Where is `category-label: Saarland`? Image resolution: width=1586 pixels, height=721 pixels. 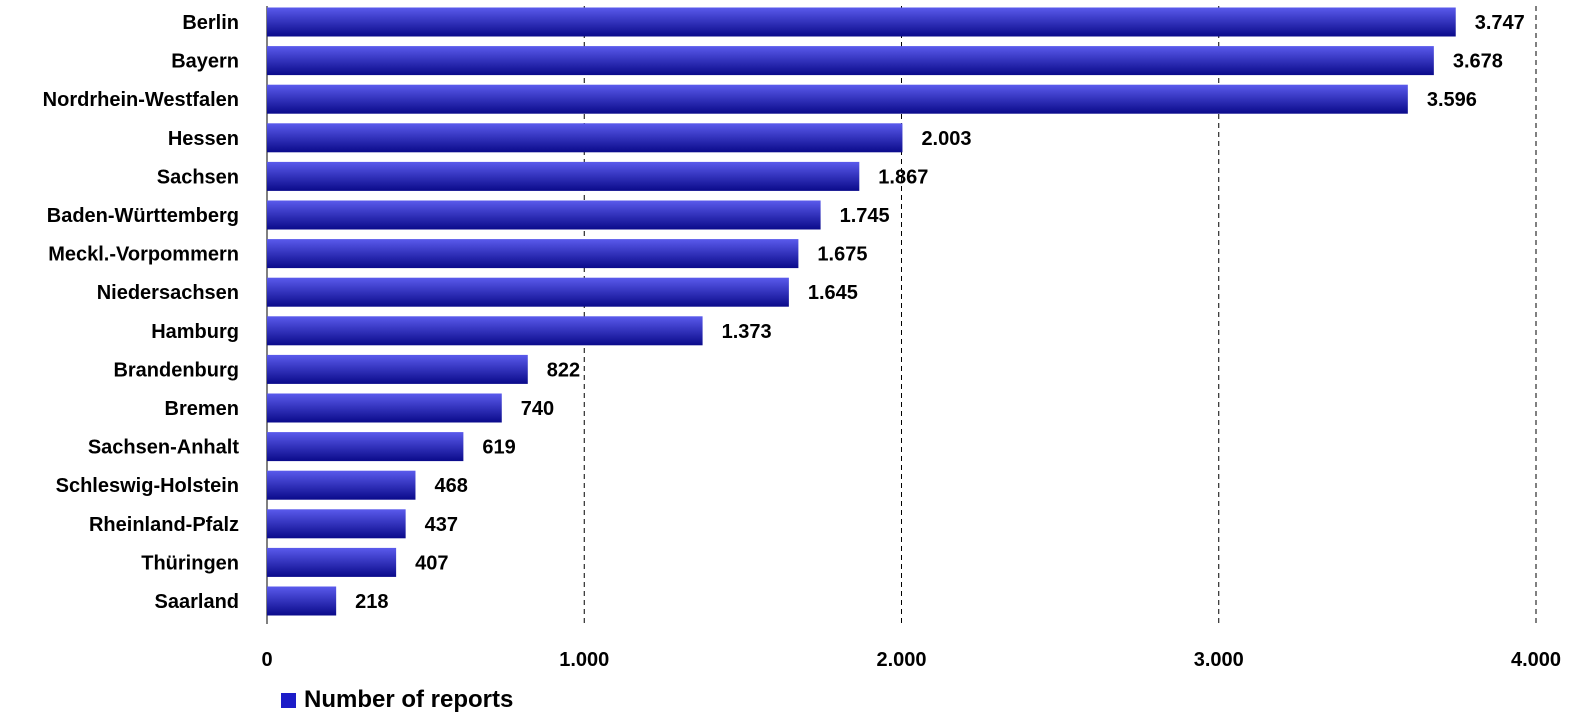
category-label: Saarland is located at coordinates (197, 602).